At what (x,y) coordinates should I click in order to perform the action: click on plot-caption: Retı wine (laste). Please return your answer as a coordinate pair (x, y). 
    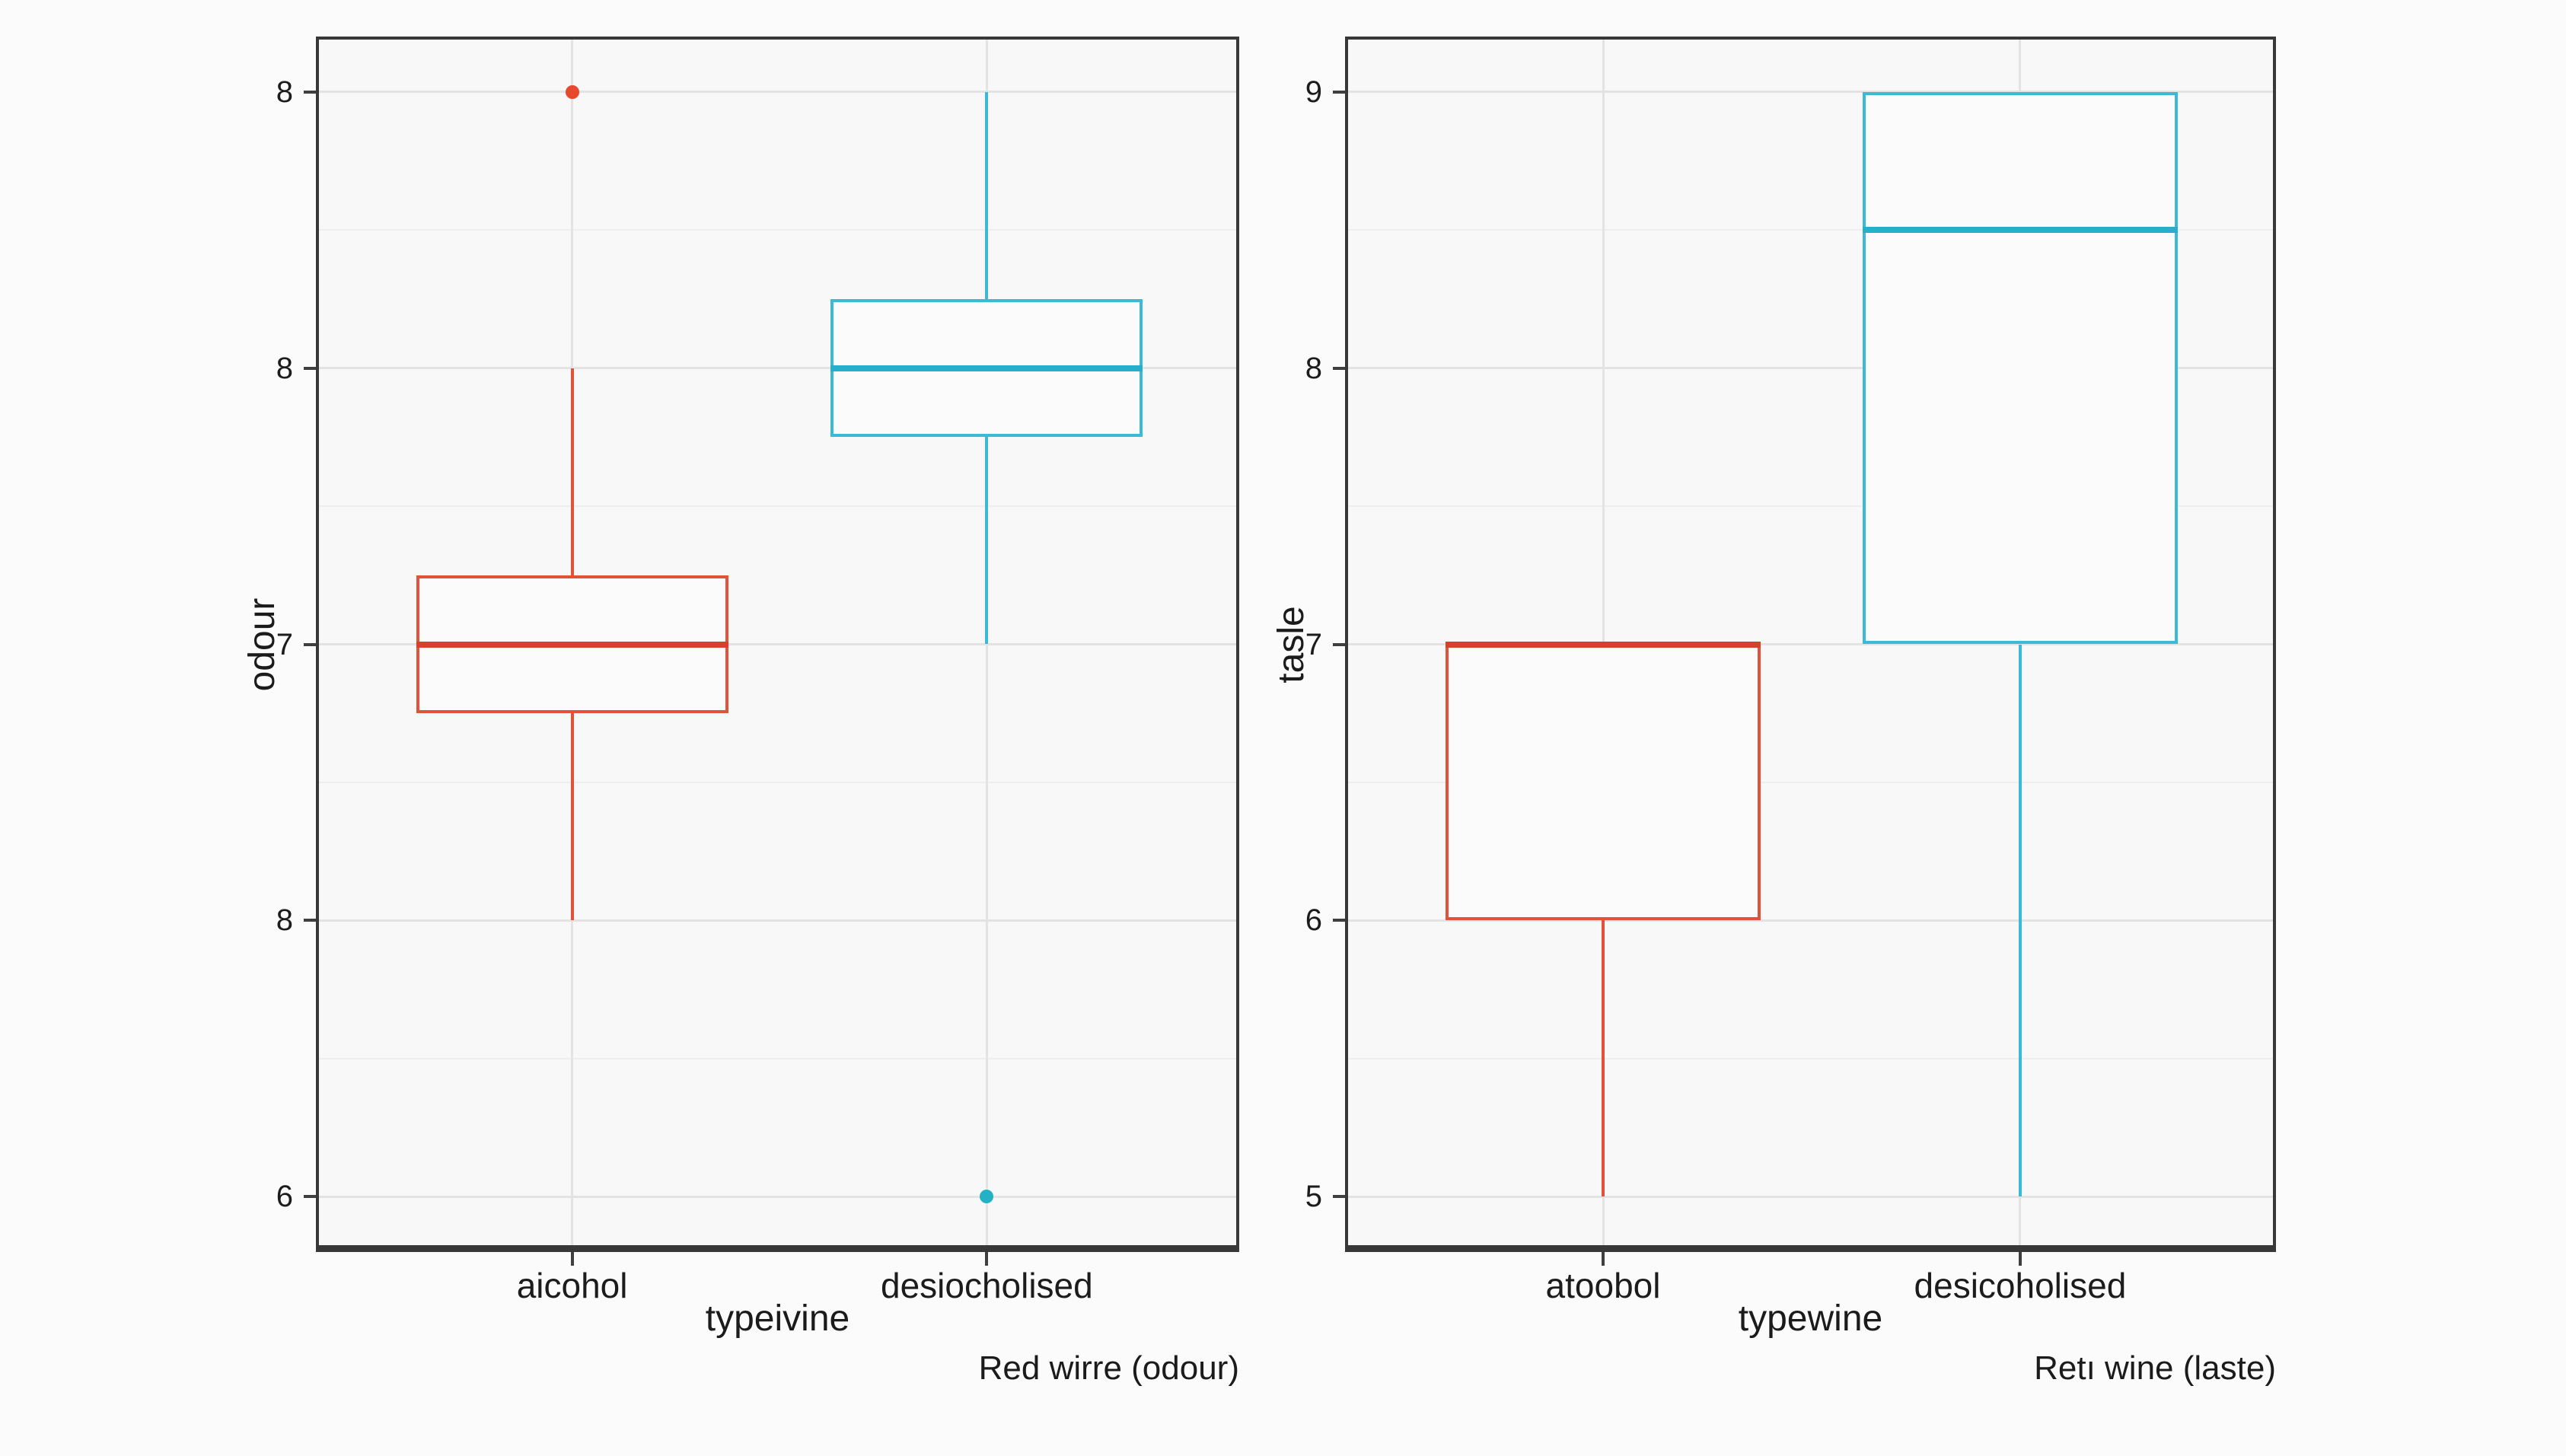
    Looking at the image, I should click on (2155, 1368).